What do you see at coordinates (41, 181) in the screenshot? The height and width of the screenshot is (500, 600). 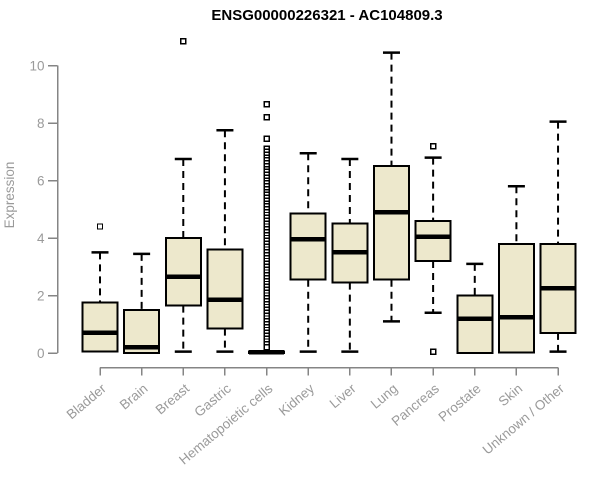 I see `y-tick-label: 6` at bounding box center [41, 181].